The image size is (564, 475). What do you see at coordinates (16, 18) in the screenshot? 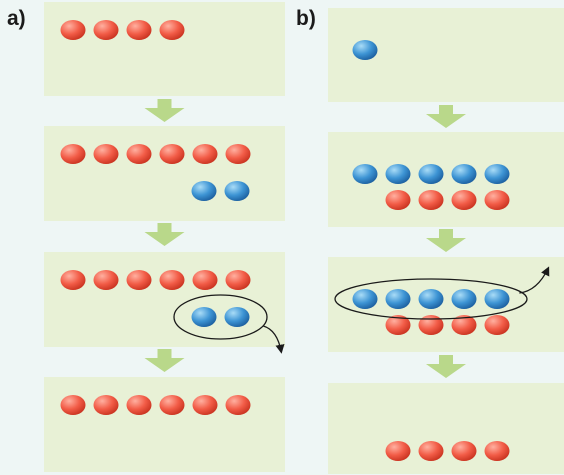
I see `panel-a-label: a)` at bounding box center [16, 18].